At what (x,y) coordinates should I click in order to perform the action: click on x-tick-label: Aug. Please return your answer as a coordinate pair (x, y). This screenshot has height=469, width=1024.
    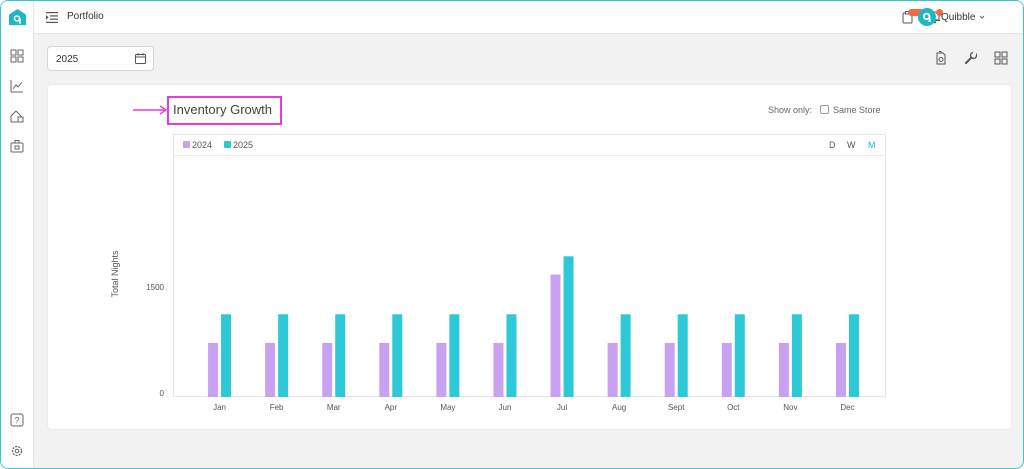
    Looking at the image, I should click on (619, 407).